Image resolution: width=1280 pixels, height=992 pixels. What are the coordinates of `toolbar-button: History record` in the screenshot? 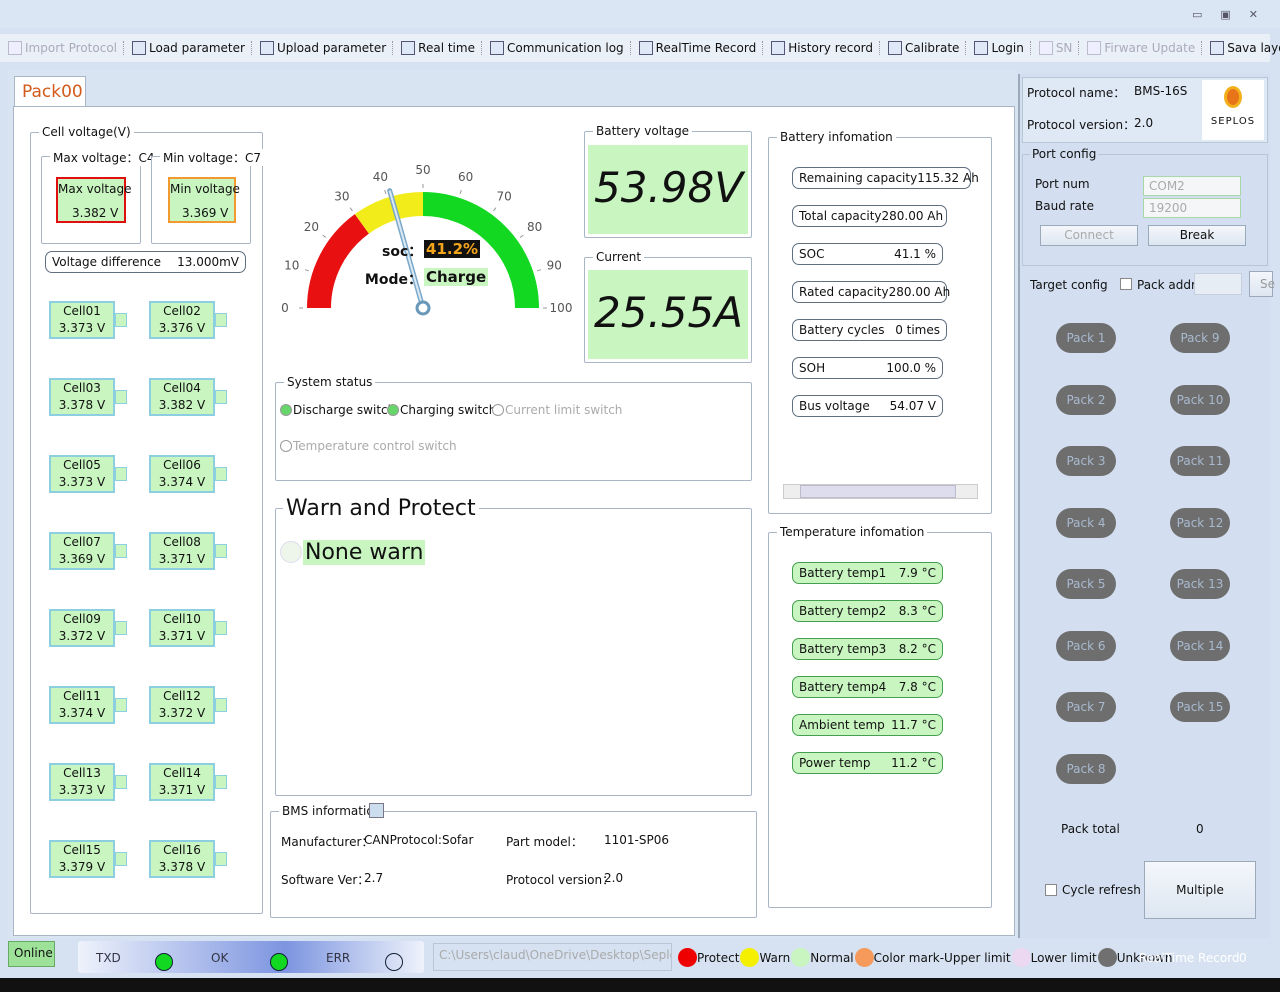 It's located at (826, 48).